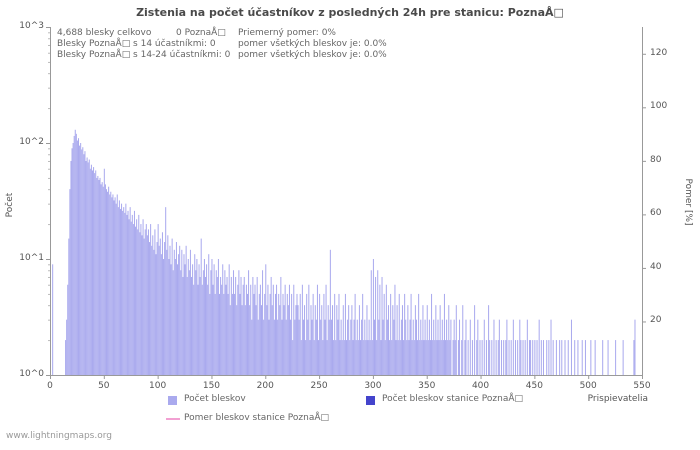 Image resolution: width=700 pixels, height=450 pixels. I want to click on stat-line3-ratio: pomer všetkých bleskov je: 0.0%, so click(312, 55).